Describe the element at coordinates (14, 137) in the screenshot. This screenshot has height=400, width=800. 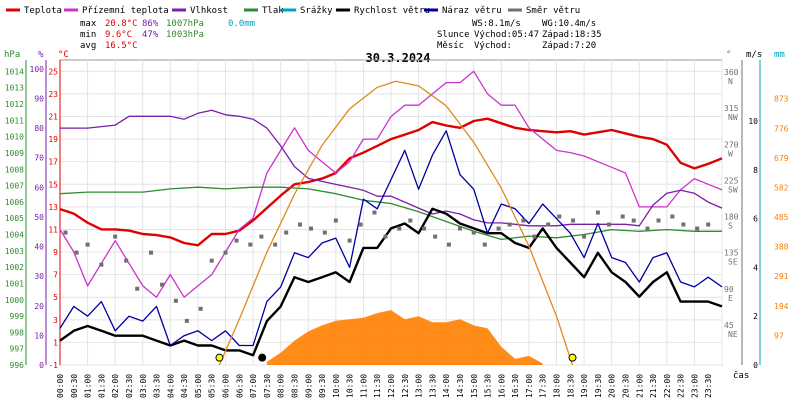
I see `pressure-axis-tick: 1010` at that location.